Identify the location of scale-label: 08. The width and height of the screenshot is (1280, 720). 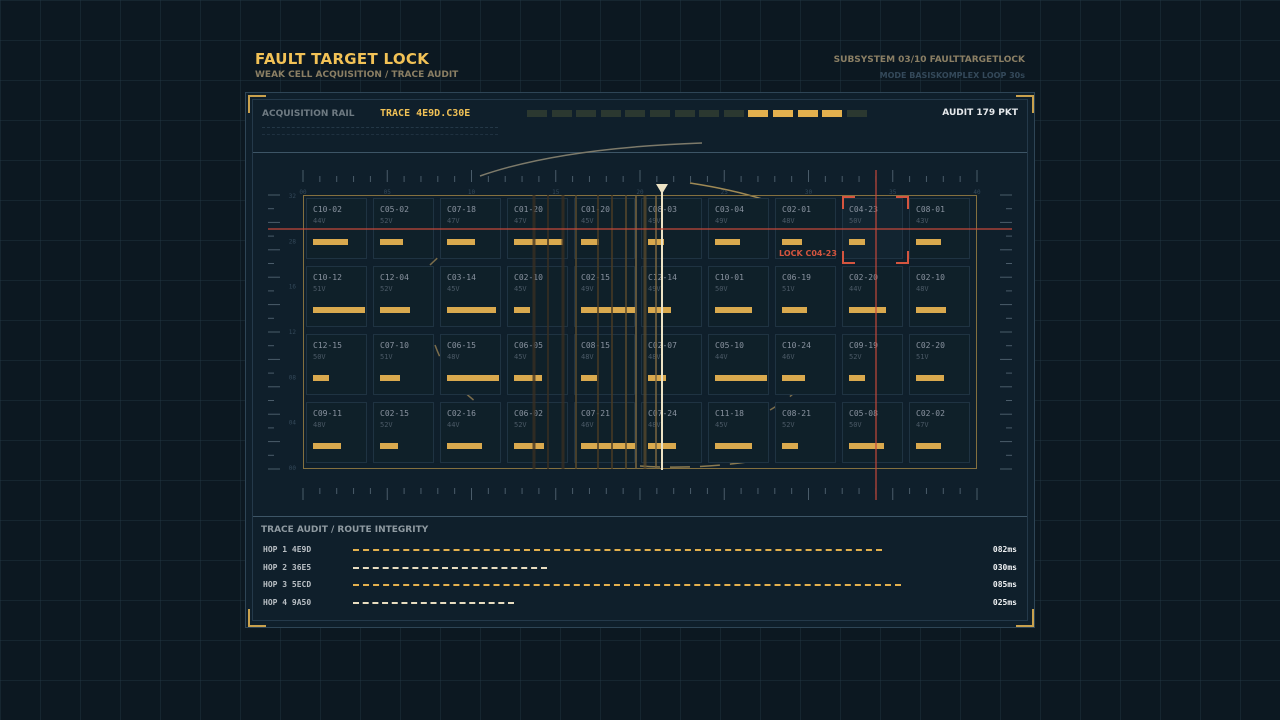
(293, 377).